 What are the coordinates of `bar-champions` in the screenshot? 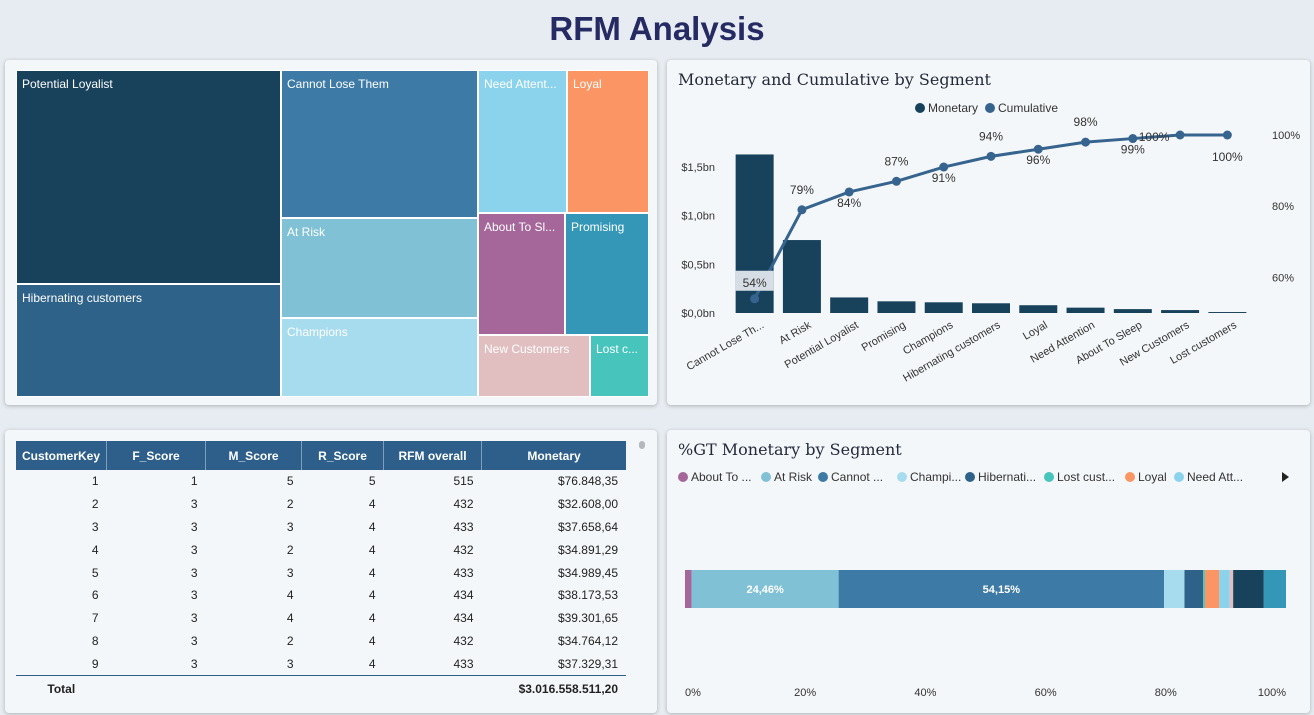 It's located at (943, 307).